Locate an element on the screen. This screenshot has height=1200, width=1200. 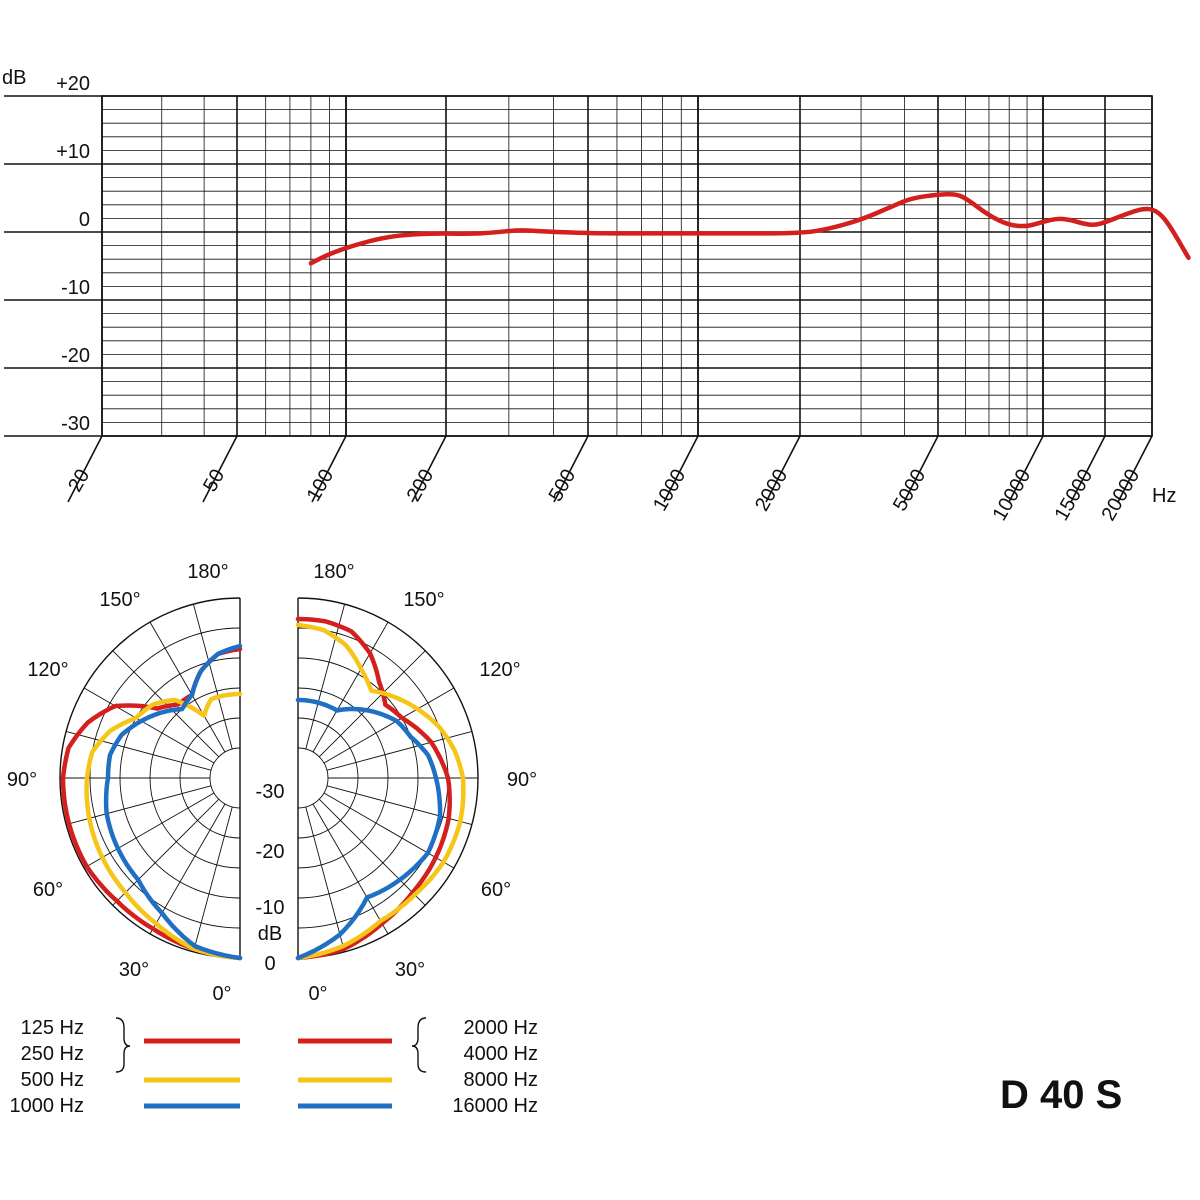
frequency-response-curve is located at coordinates (749, 228).